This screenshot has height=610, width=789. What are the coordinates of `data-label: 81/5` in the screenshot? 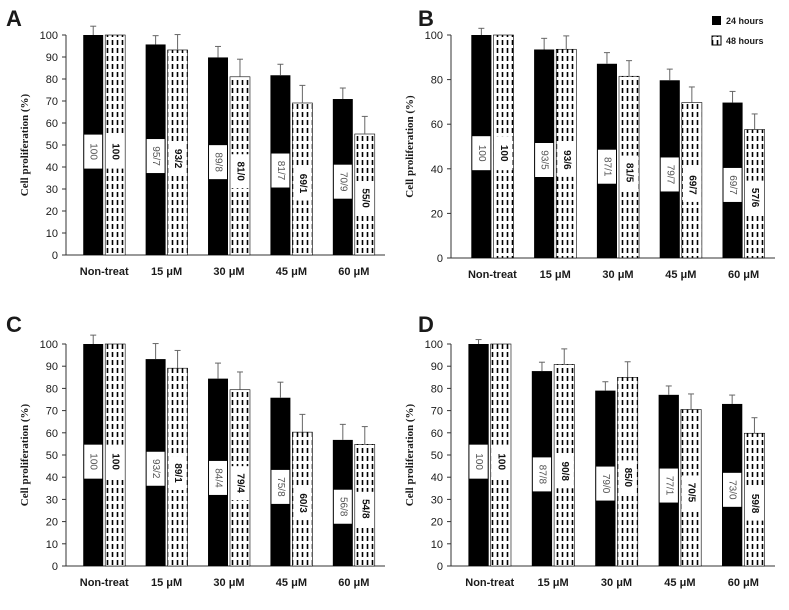 It's located at (629, 173).